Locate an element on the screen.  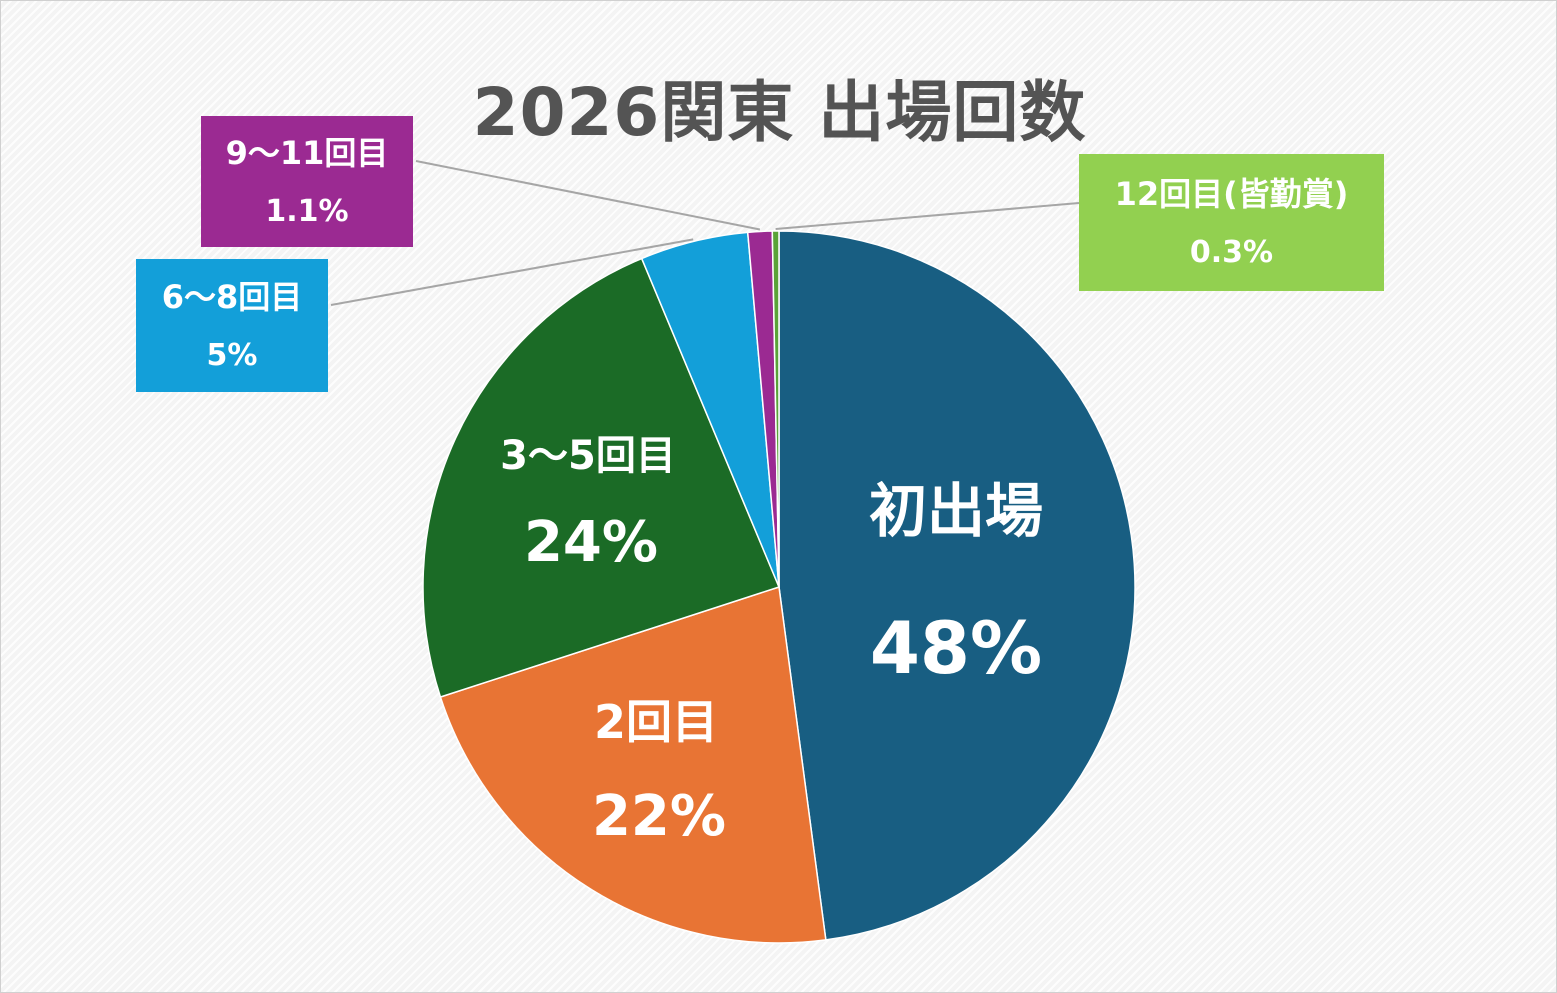
slice-value-9-11: 1.1% is located at coordinates (307, 211).